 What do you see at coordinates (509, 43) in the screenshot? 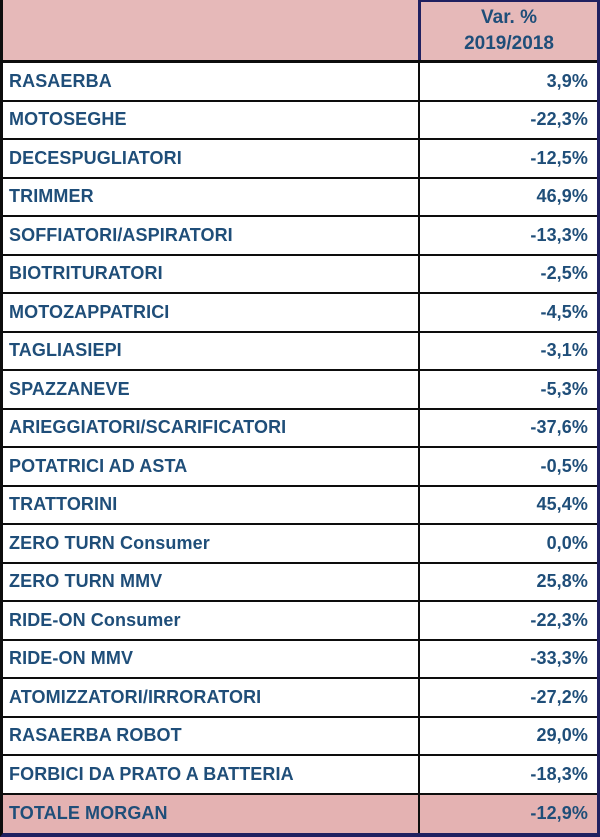
I see `header-title-line2: 2019/2018` at bounding box center [509, 43].